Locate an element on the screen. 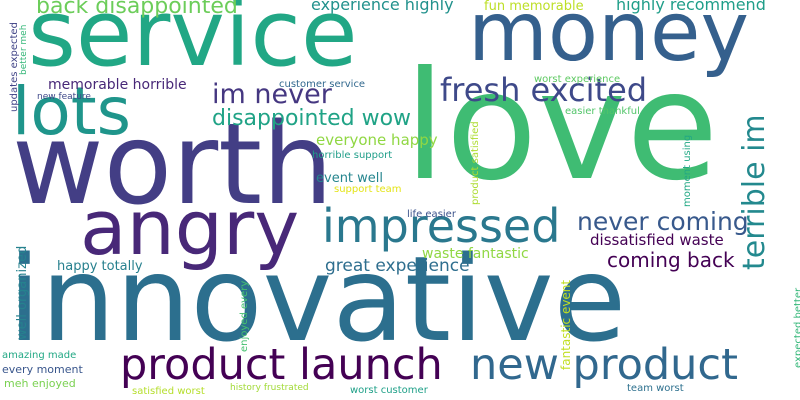  word: never coming is located at coordinates (663, 222).